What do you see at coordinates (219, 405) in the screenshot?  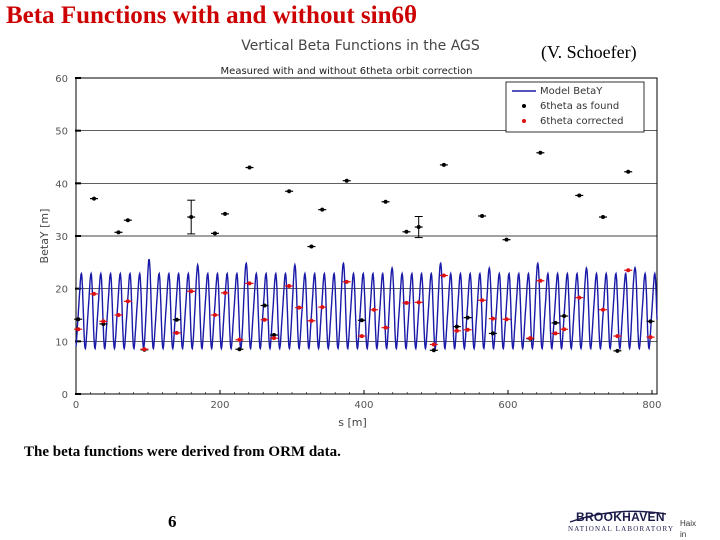 I see `x-tick-label: 200` at bounding box center [219, 405].